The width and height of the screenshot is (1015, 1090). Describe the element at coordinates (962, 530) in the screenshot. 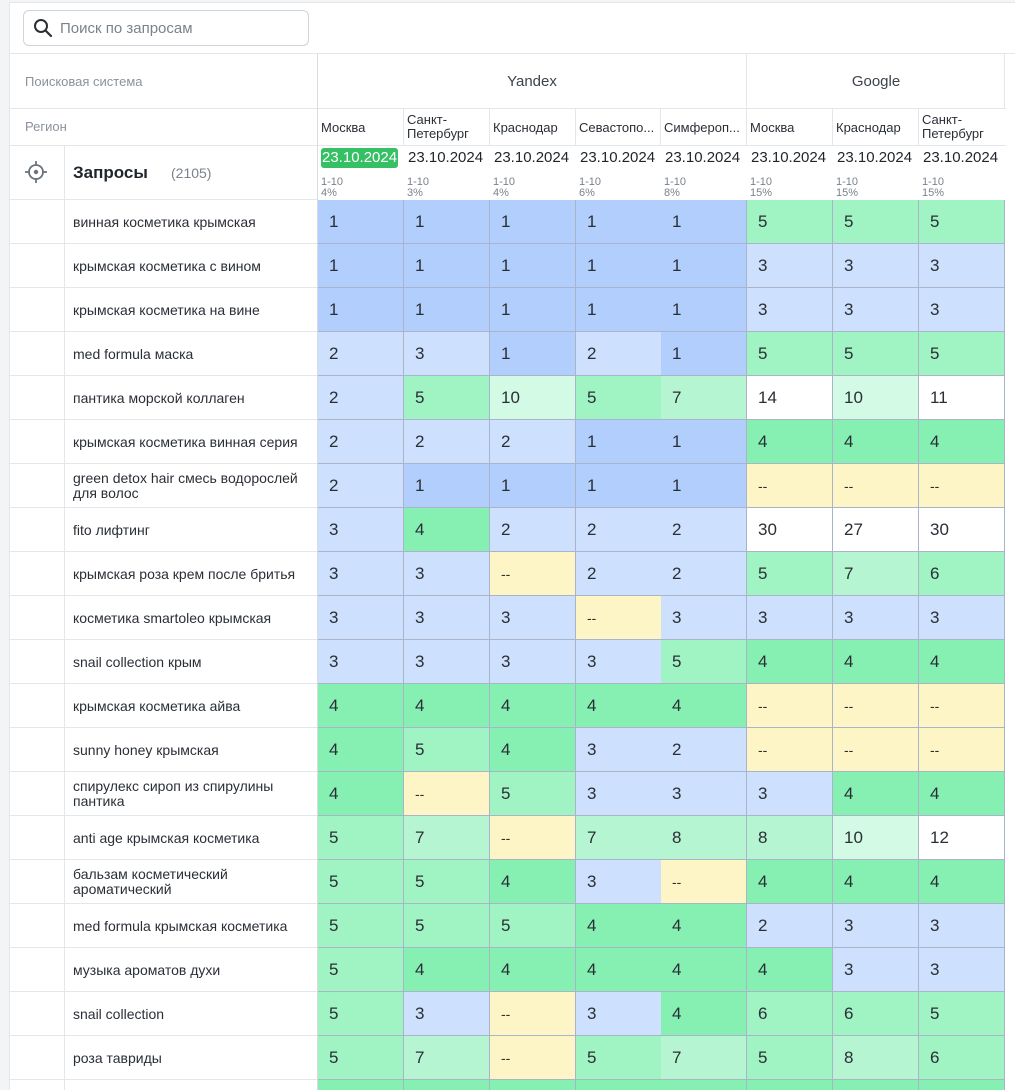

I see `position-cell: 30` at that location.